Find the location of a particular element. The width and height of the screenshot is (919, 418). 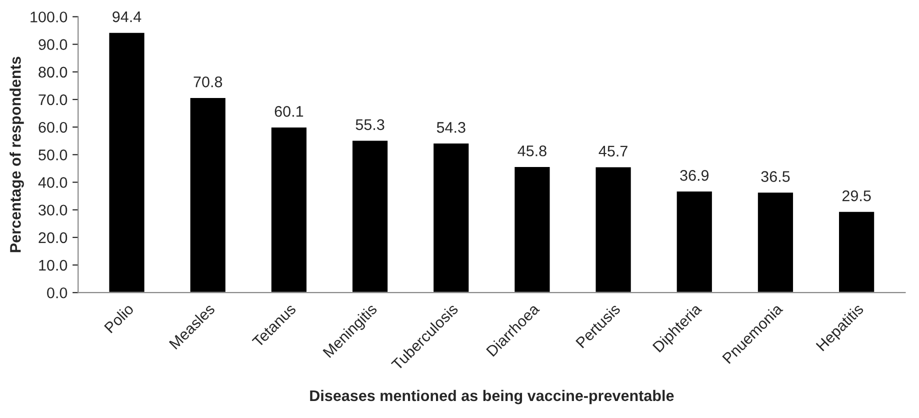

data-label: 36.5 is located at coordinates (775, 176).